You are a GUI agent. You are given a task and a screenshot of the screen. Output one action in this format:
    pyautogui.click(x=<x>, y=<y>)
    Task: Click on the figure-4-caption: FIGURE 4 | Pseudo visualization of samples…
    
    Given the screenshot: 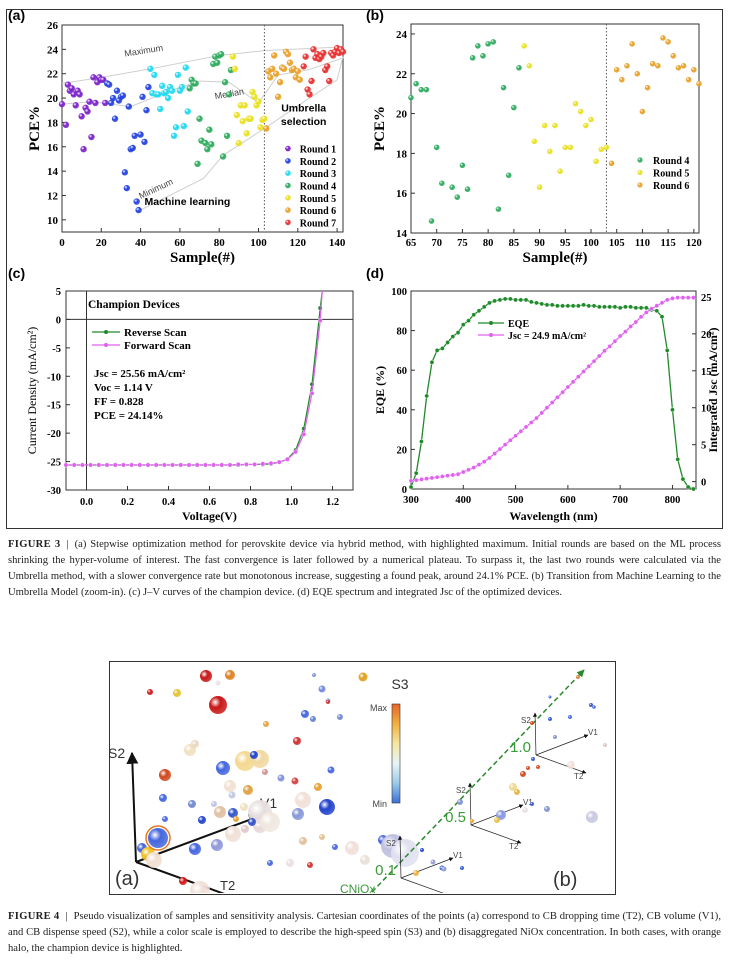 What is the action you would take?
    pyautogui.click(x=364, y=932)
    